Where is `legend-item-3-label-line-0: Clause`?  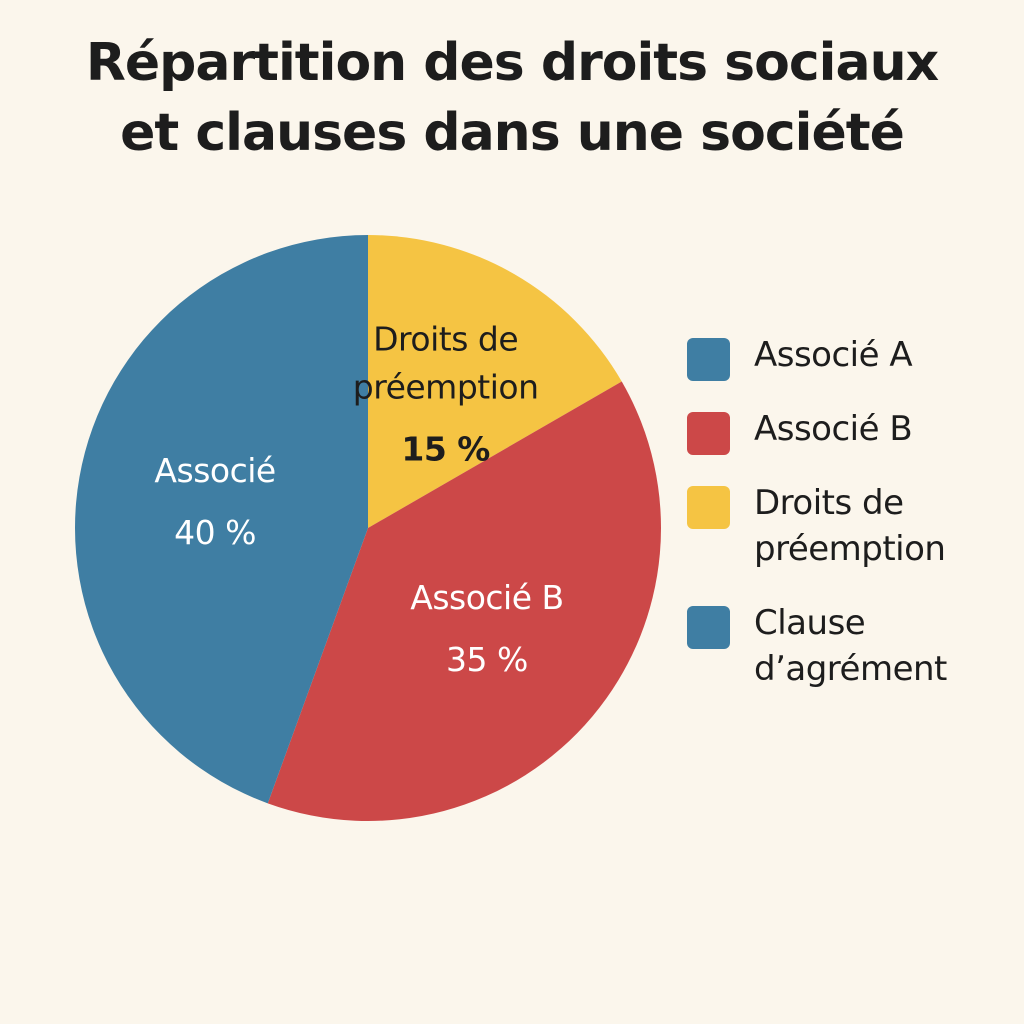 legend-item-3-label-line-0: Clause is located at coordinates (810, 623).